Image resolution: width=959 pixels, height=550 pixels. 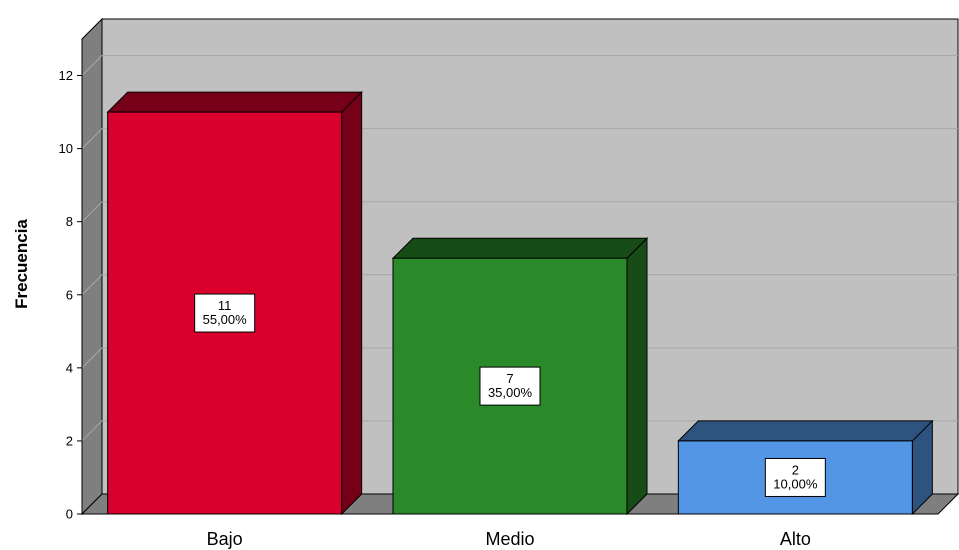 I want to click on x-category-label: Alto, so click(x=795, y=539).